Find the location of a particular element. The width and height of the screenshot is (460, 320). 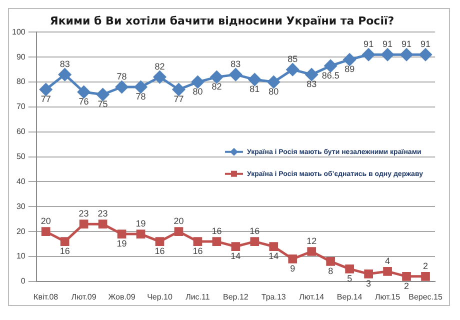

data-label: 89 is located at coordinates (349, 69).